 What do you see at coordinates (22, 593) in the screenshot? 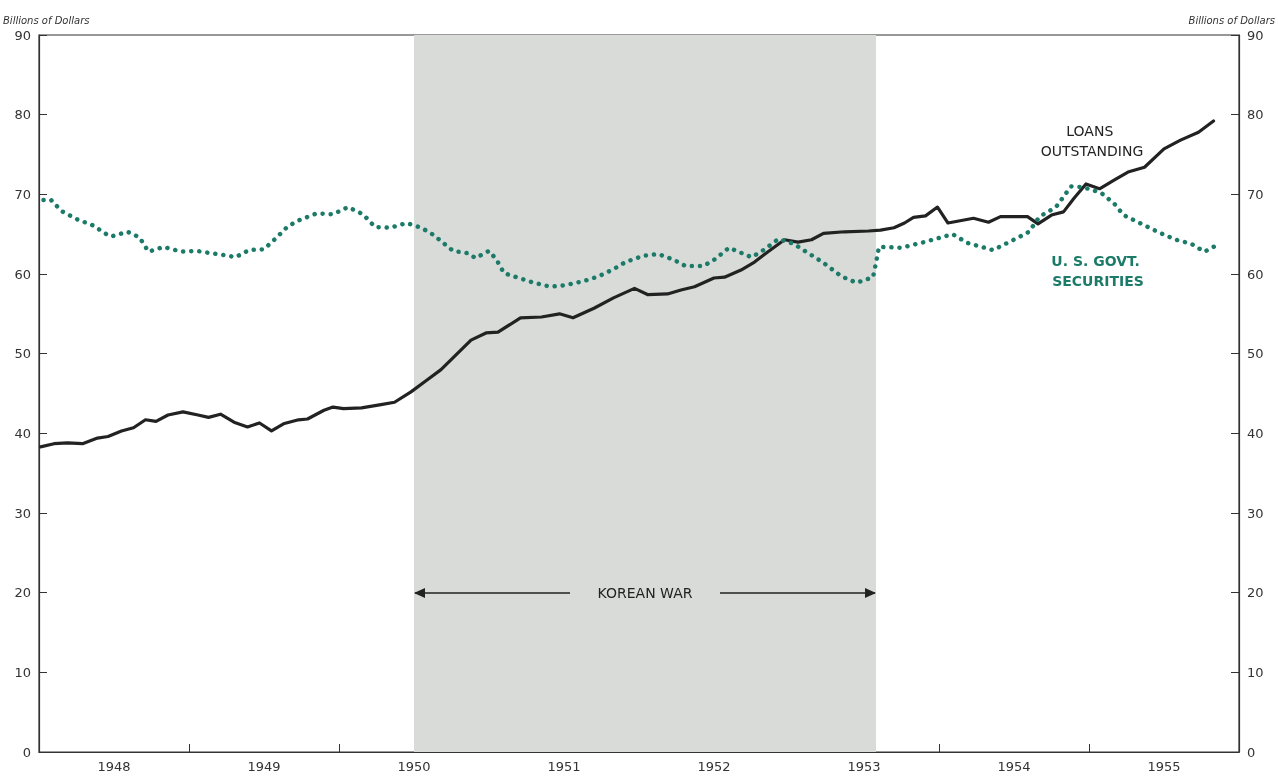
I see `y-tick-label: 20` at bounding box center [22, 593].